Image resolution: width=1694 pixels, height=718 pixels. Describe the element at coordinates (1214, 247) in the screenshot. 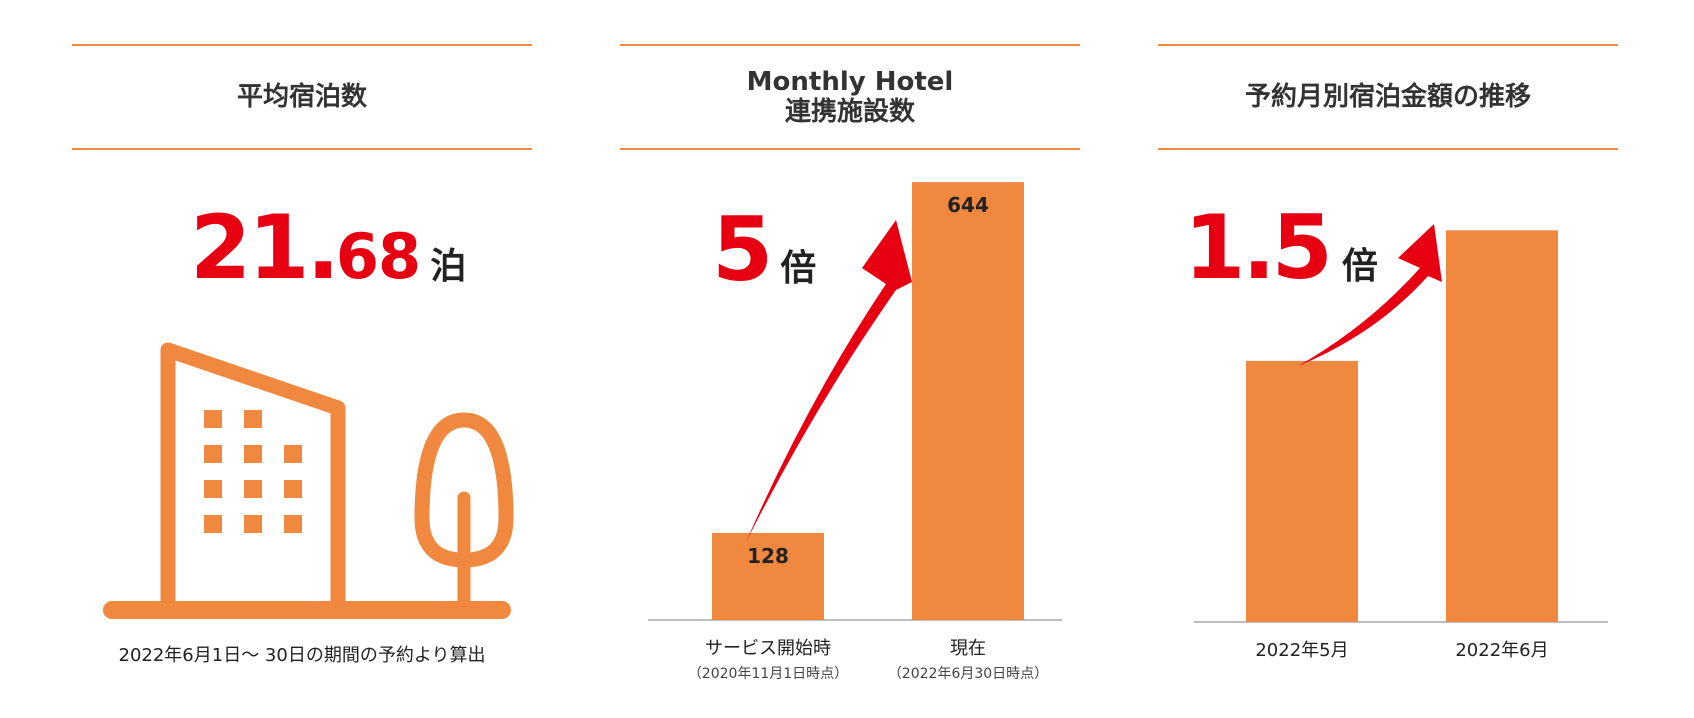

I see `value-integer: 1` at that location.